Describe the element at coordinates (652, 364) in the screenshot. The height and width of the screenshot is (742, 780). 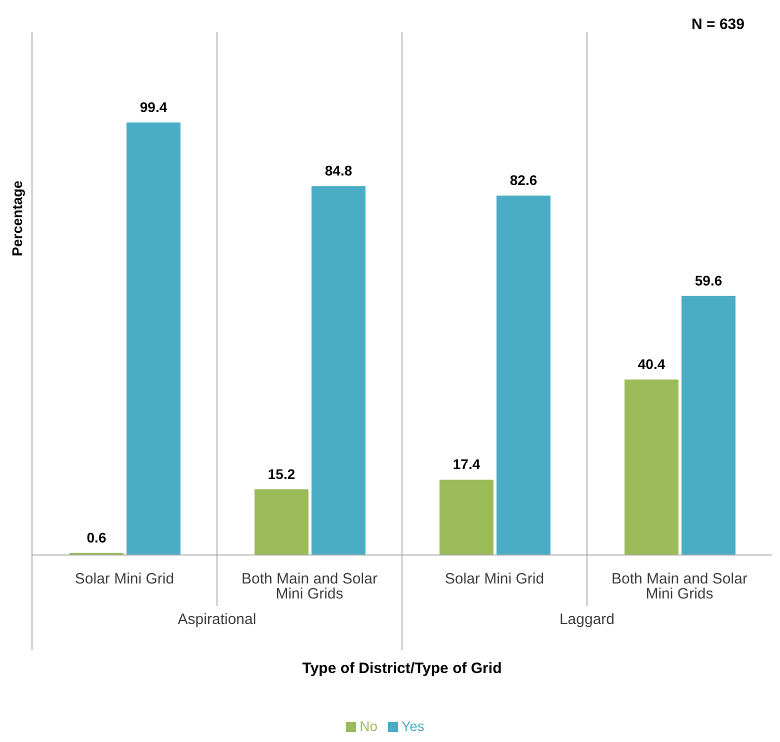
I see `data-label: 40.4` at that location.